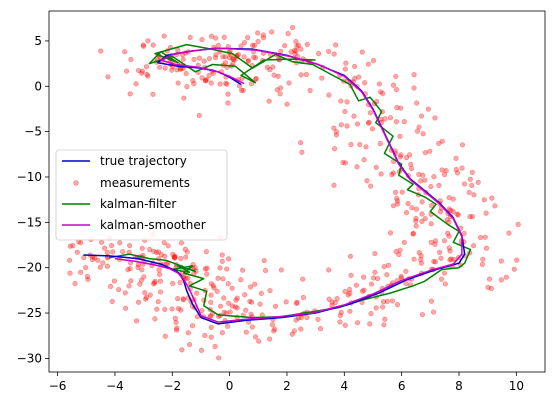 The height and width of the screenshot is (413, 554). I want to click on legend-box, so click(141, 195).